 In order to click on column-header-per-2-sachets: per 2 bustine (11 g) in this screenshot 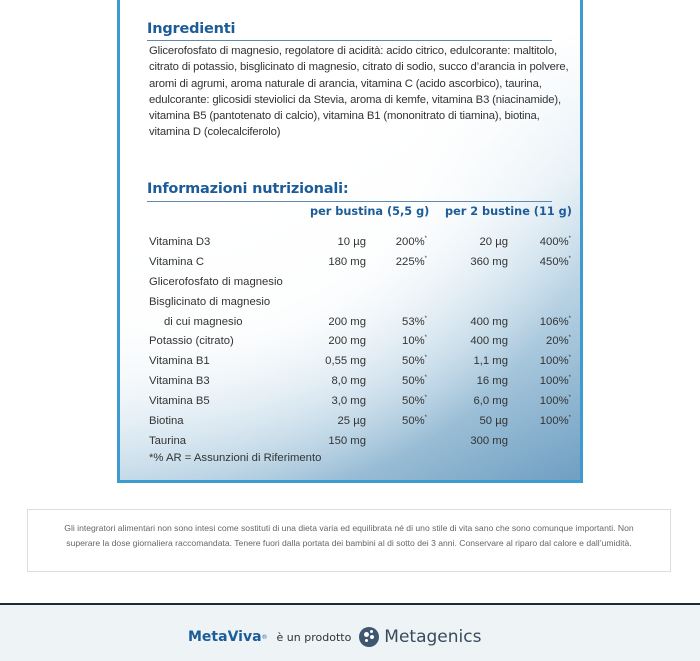, I will do `click(508, 211)`.